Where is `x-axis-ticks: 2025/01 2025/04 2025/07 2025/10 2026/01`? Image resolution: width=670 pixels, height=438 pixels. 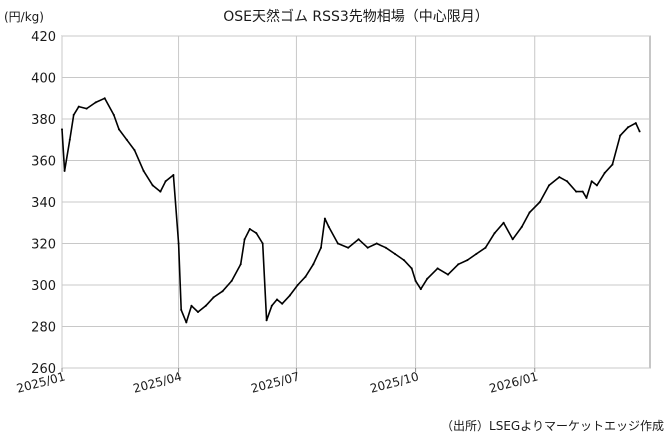 x-axis-ticks: 2025/01 2025/04 2025/07 2025/10 2026/01 is located at coordinates (277, 382).